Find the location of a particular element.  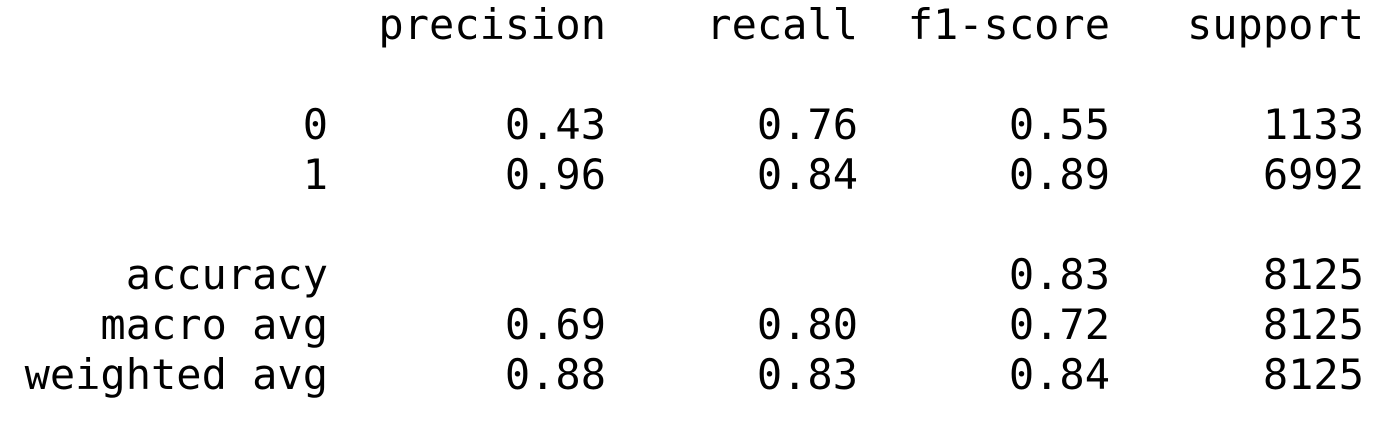

f1-score-value: 0.89 is located at coordinates (1059, 174).